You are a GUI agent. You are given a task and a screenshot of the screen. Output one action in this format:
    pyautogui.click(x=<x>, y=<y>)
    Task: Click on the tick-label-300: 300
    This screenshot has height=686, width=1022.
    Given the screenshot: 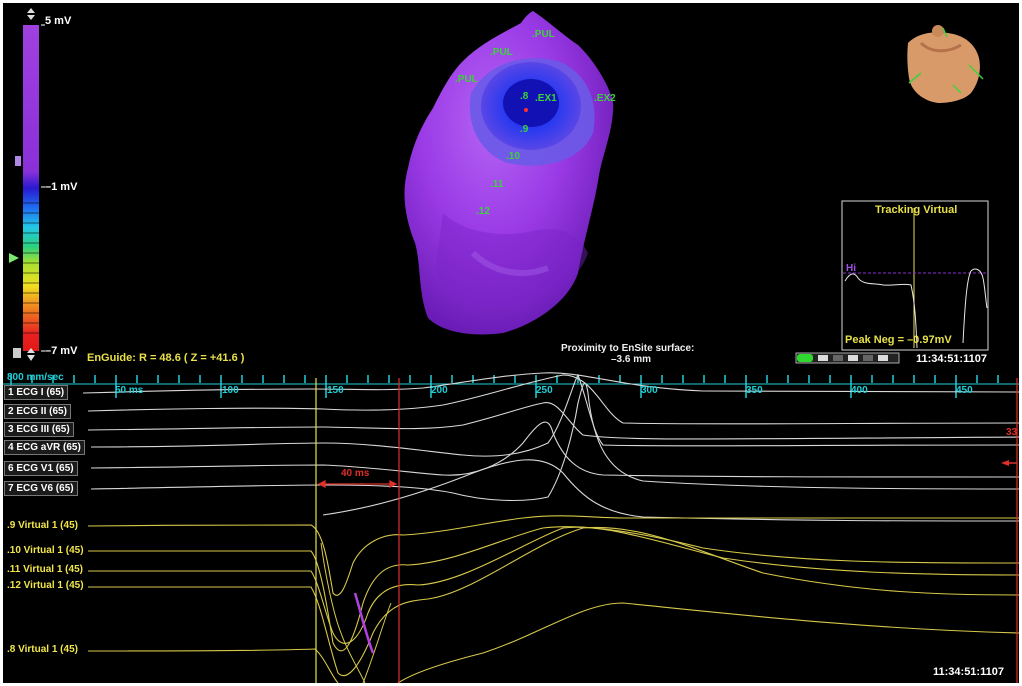 What is the action you would take?
    pyautogui.click(x=649, y=390)
    